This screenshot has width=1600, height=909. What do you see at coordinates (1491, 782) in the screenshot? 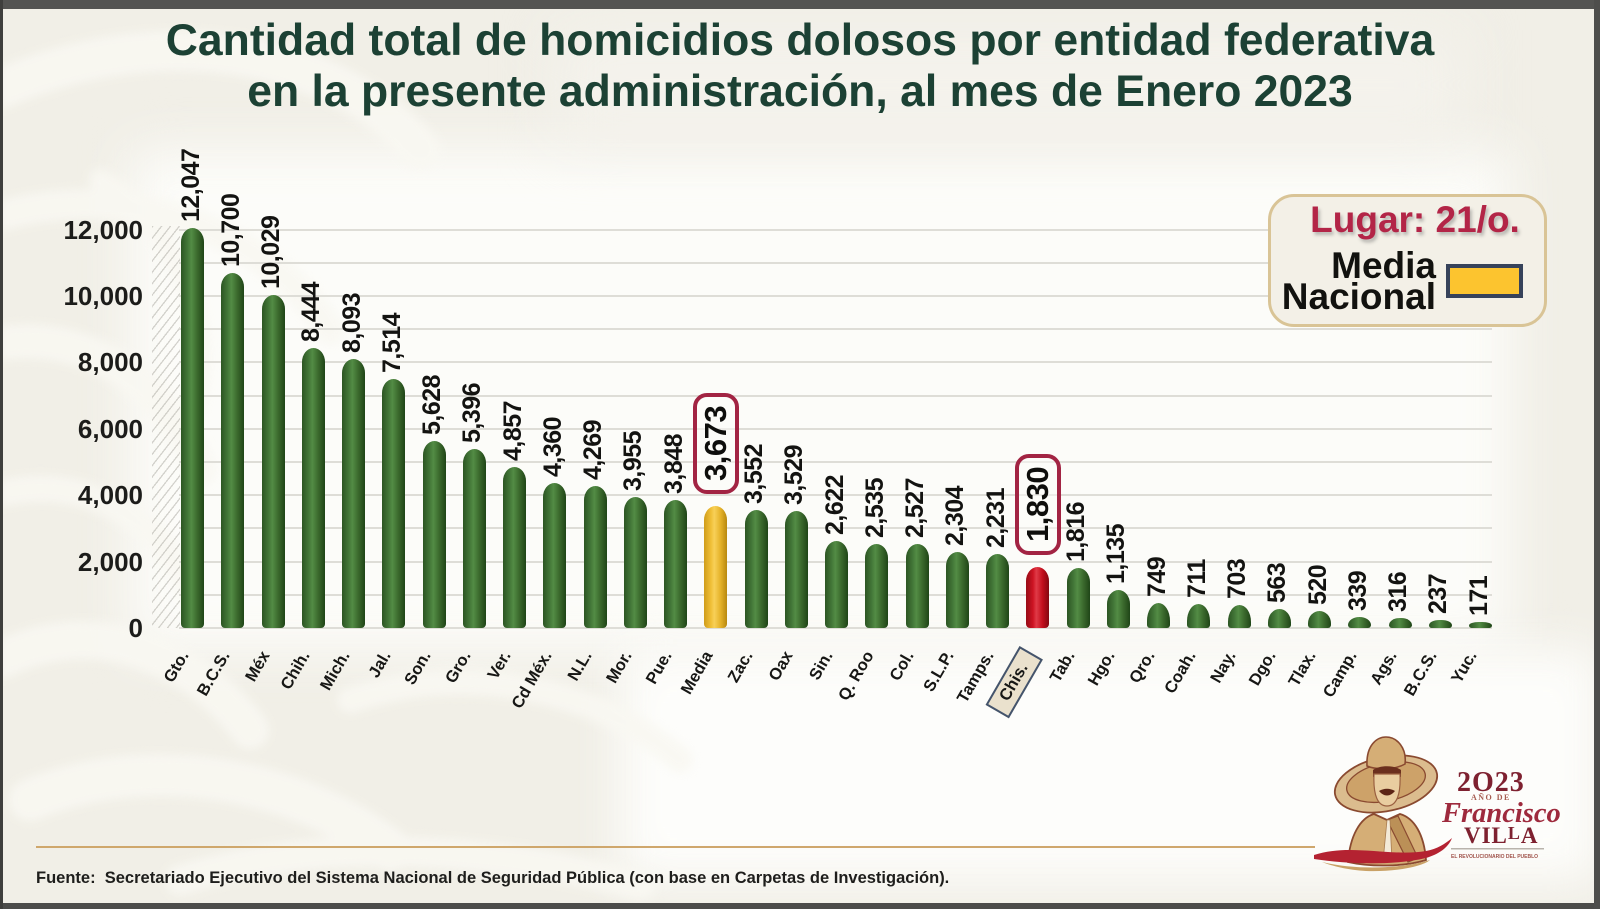
I see `svg-text: 2O23` at bounding box center [1491, 782].